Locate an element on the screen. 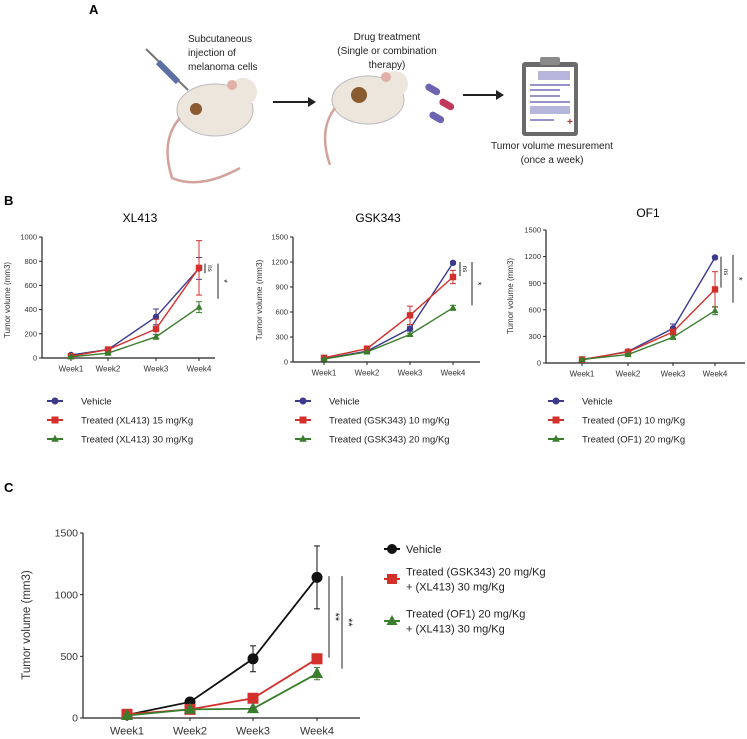  y-tick-label: 500 is located at coordinates (69, 657).